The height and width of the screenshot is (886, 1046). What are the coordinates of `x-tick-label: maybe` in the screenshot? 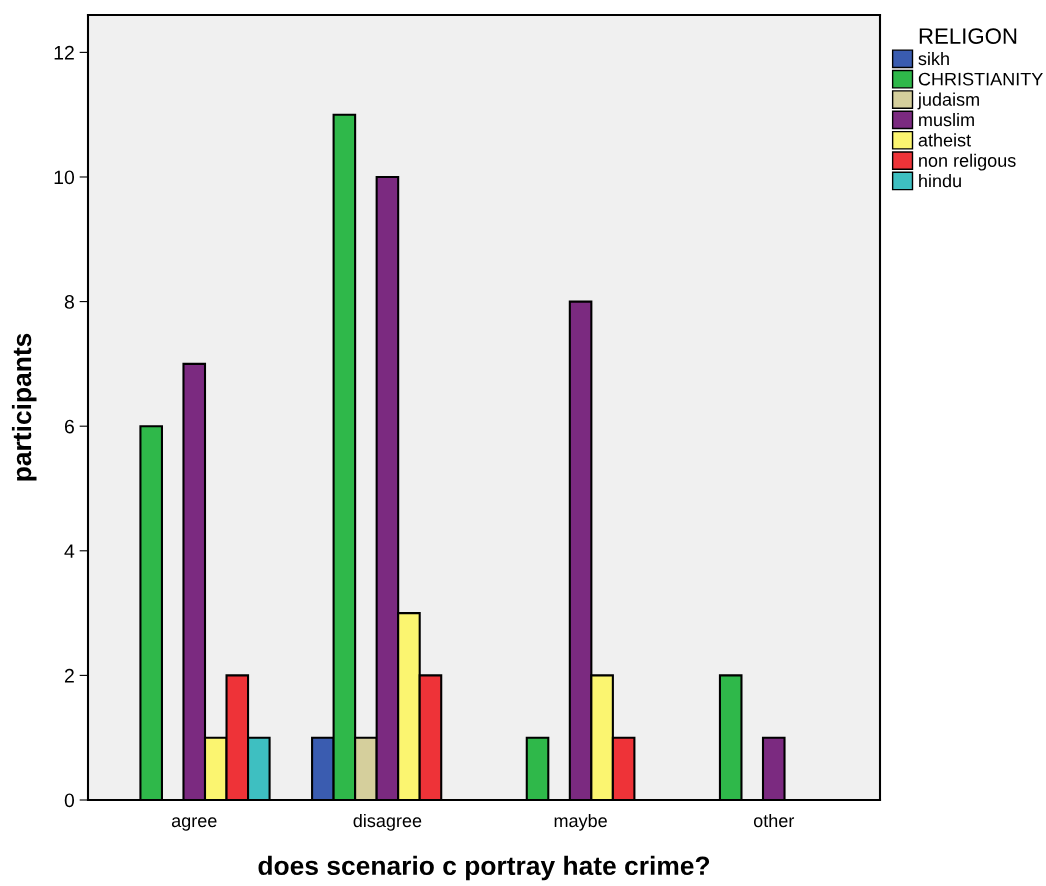 It's located at (580, 822).